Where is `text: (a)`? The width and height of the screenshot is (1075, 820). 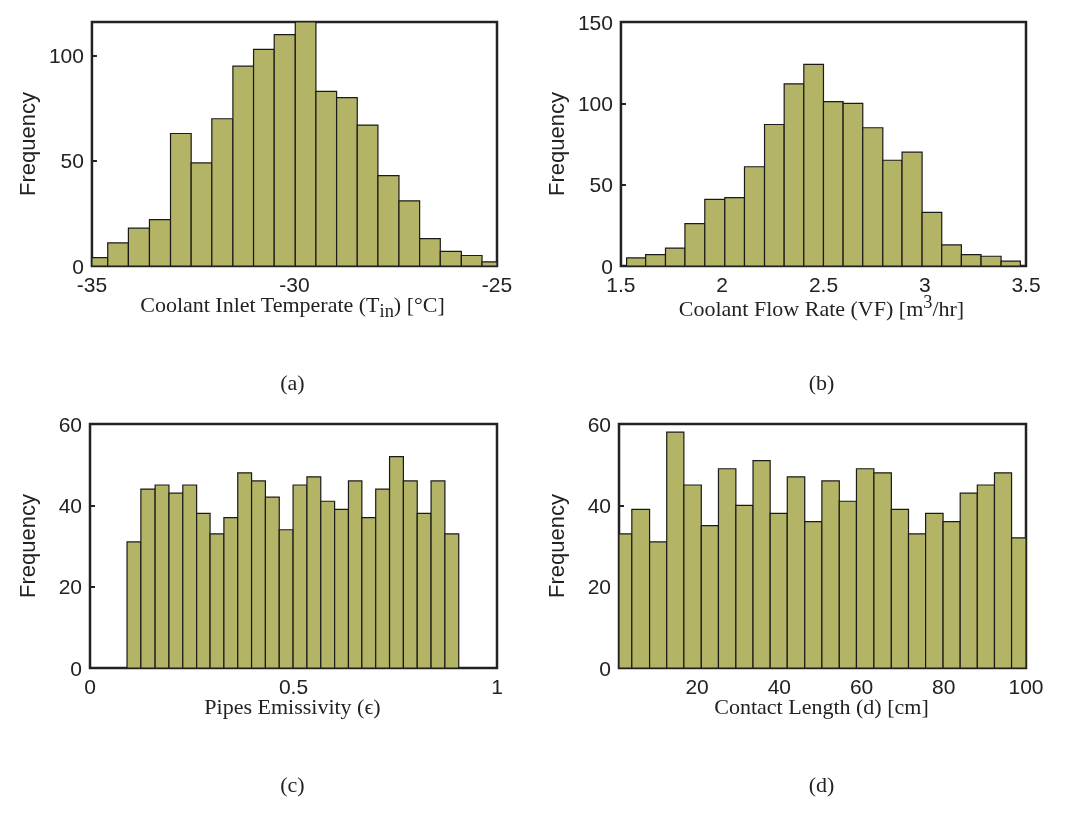
text: (a) is located at coordinates (292, 383).